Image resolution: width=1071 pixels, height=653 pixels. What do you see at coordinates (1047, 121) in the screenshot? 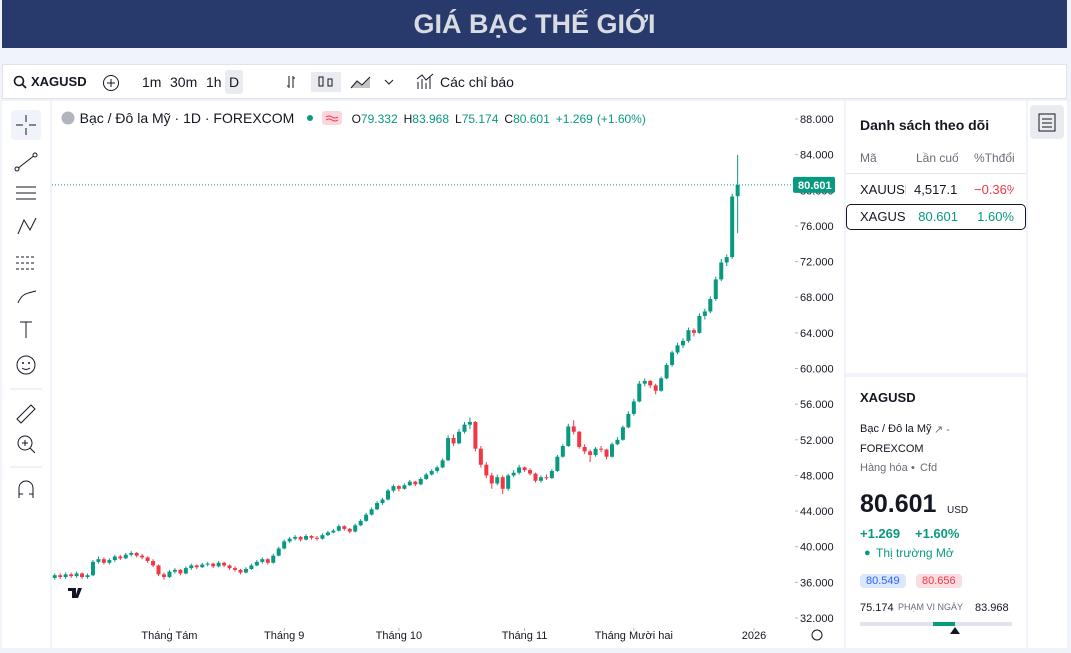
I see `watchlist-icon` at bounding box center [1047, 121].